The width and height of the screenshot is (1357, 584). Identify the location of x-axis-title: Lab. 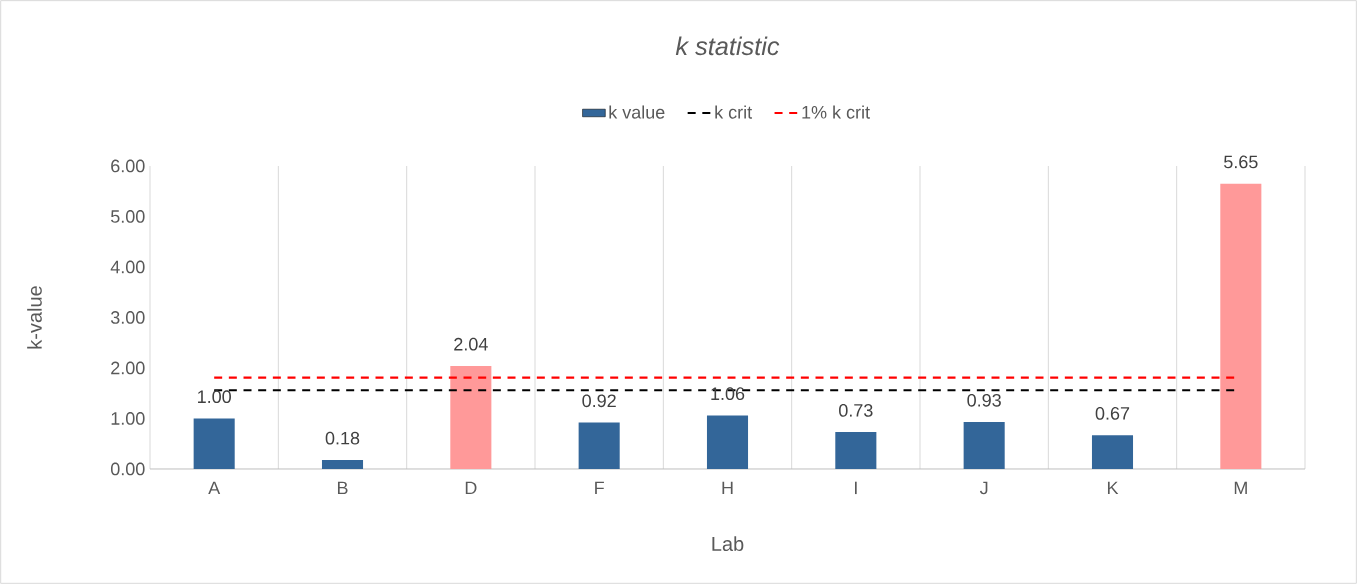
(728, 543).